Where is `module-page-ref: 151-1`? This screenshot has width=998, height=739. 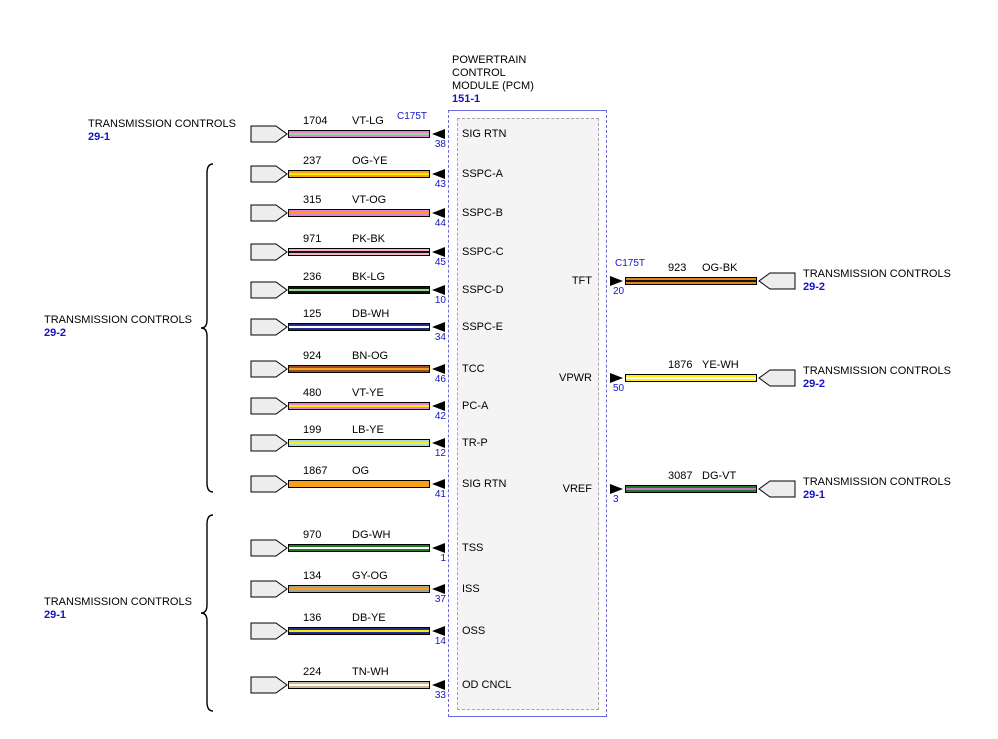 module-page-ref: 151-1 is located at coordinates (466, 99).